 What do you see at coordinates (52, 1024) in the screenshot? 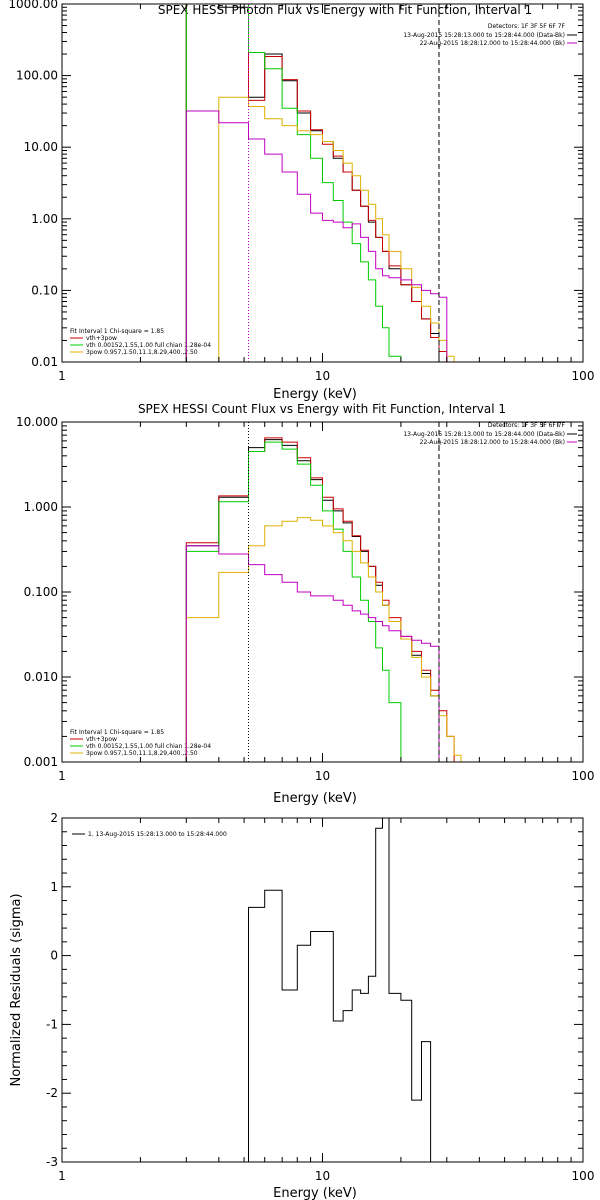
I see `y-tick-label: -1` at bounding box center [52, 1024].